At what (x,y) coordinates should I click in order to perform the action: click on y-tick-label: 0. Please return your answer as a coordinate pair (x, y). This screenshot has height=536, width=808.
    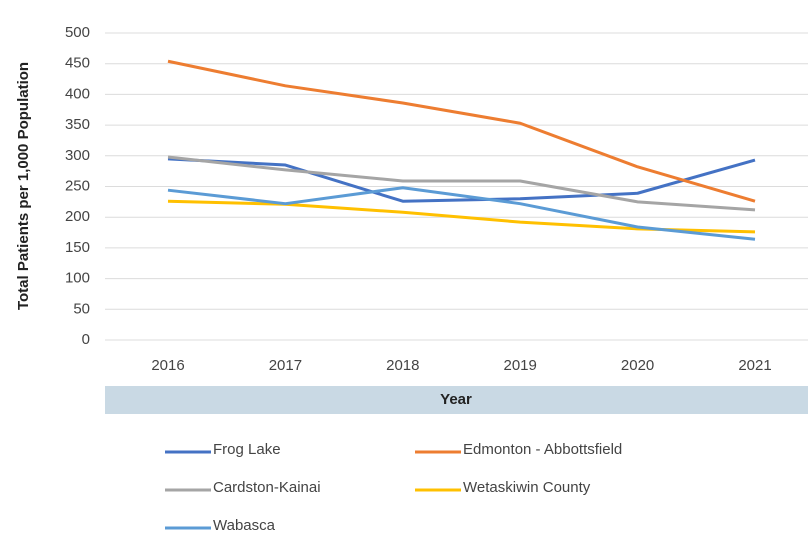
    Looking at the image, I should click on (86, 339).